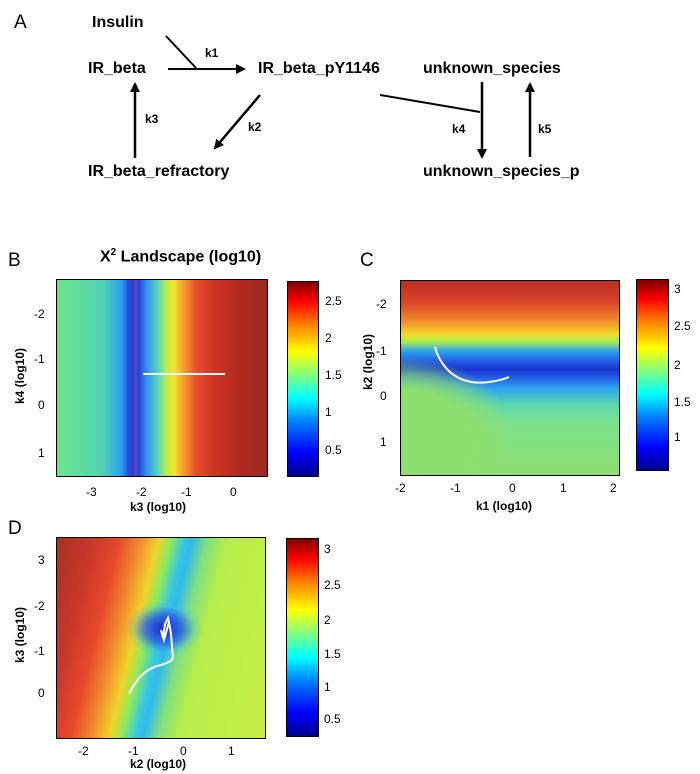 This screenshot has width=700, height=774. I want to click on c-ytick-4: 1, so click(383, 442).